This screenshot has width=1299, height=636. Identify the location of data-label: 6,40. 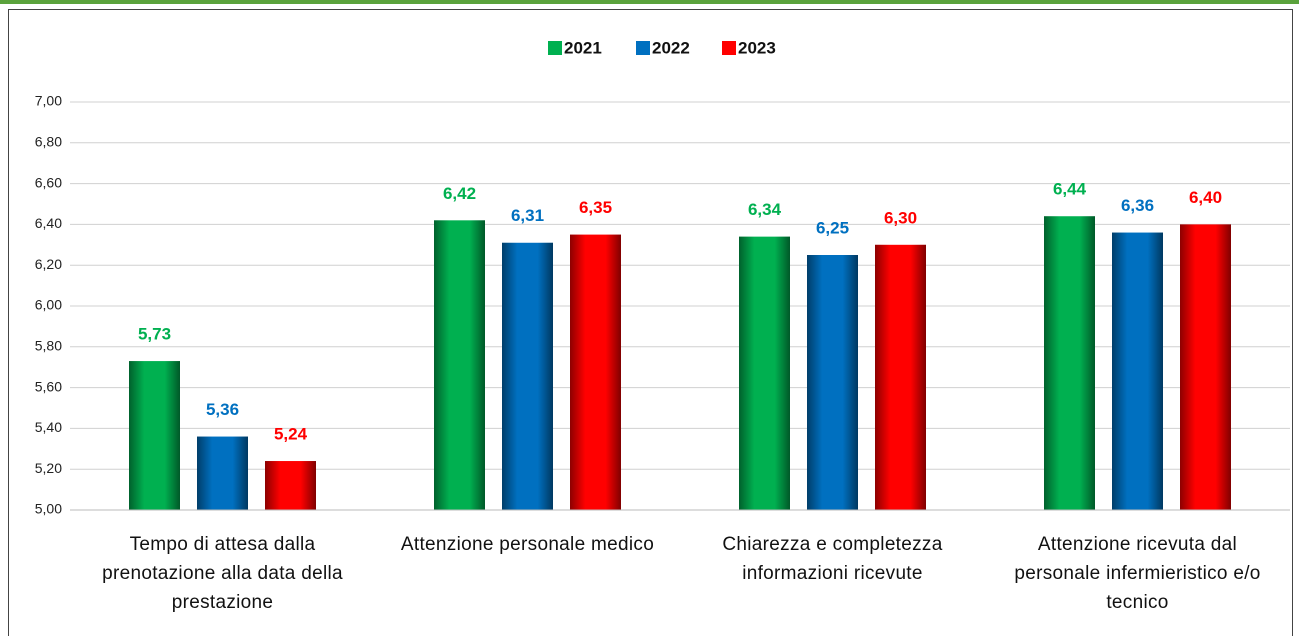
(1205, 197).